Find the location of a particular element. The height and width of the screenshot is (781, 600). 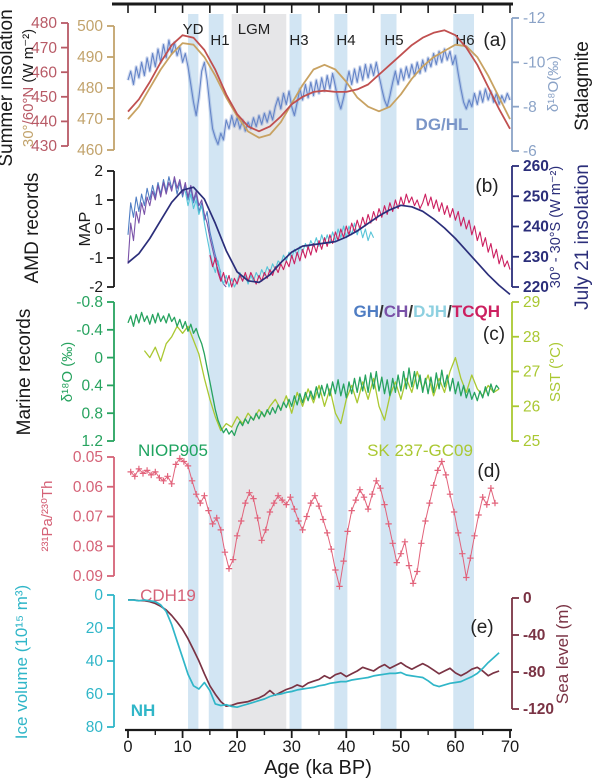

band-label-H3: H3 is located at coordinates (298, 40).